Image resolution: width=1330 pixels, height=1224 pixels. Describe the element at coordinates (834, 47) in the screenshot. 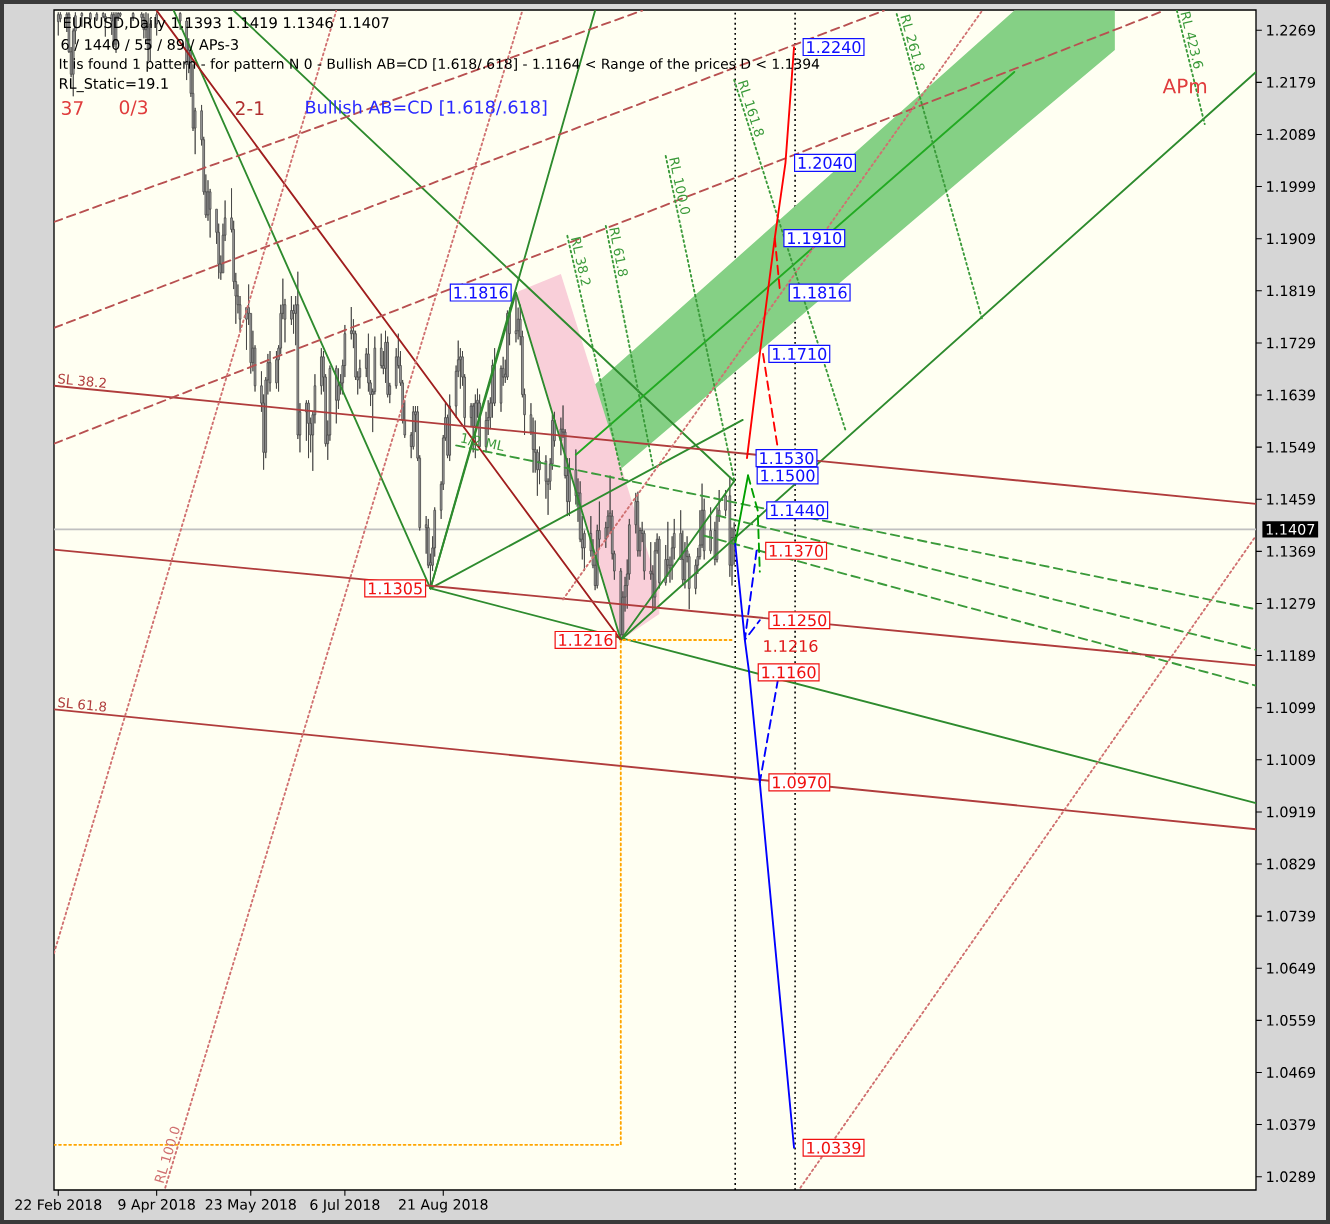

I see `data-label: 1.2240` at that location.